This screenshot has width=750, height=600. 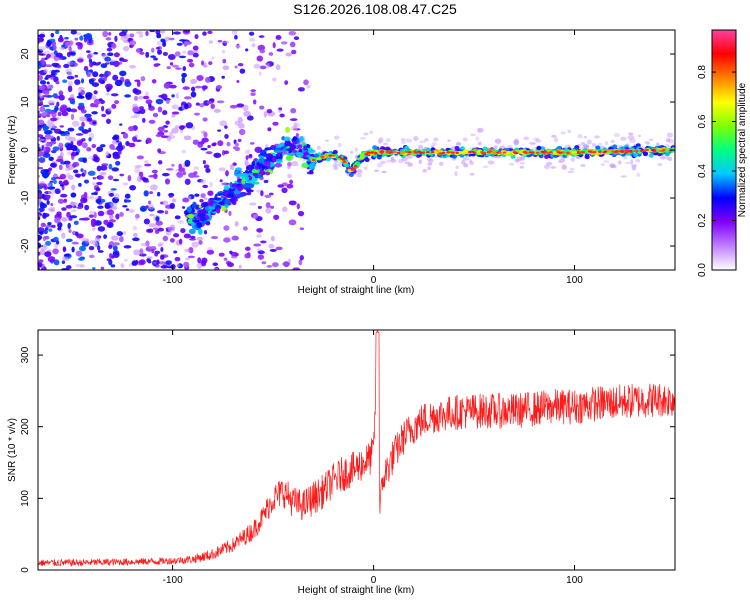 What do you see at coordinates (25, 102) in the screenshot?
I see `y-tick-label: 10` at bounding box center [25, 102].